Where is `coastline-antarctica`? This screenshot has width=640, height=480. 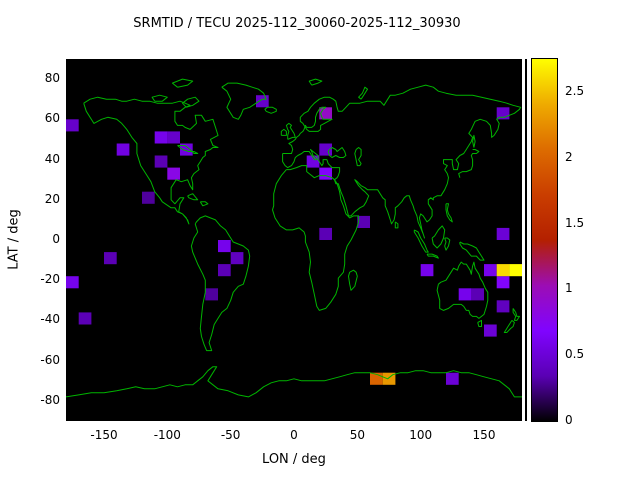 coastline-antarctica is located at coordinates (294, 382).